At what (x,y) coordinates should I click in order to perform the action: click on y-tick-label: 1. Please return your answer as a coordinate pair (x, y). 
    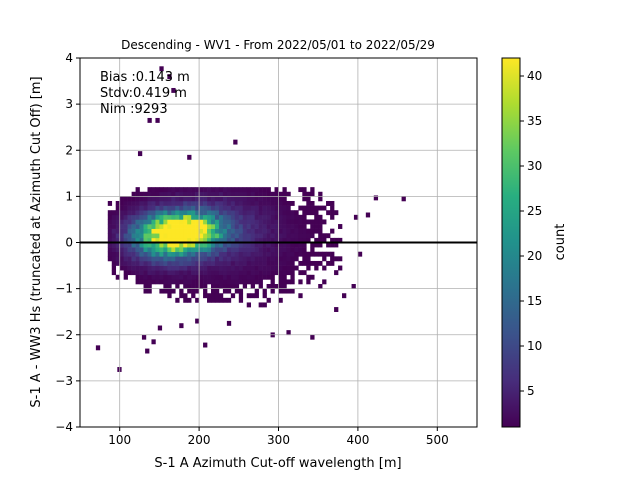
    Looking at the image, I should click on (69, 196).